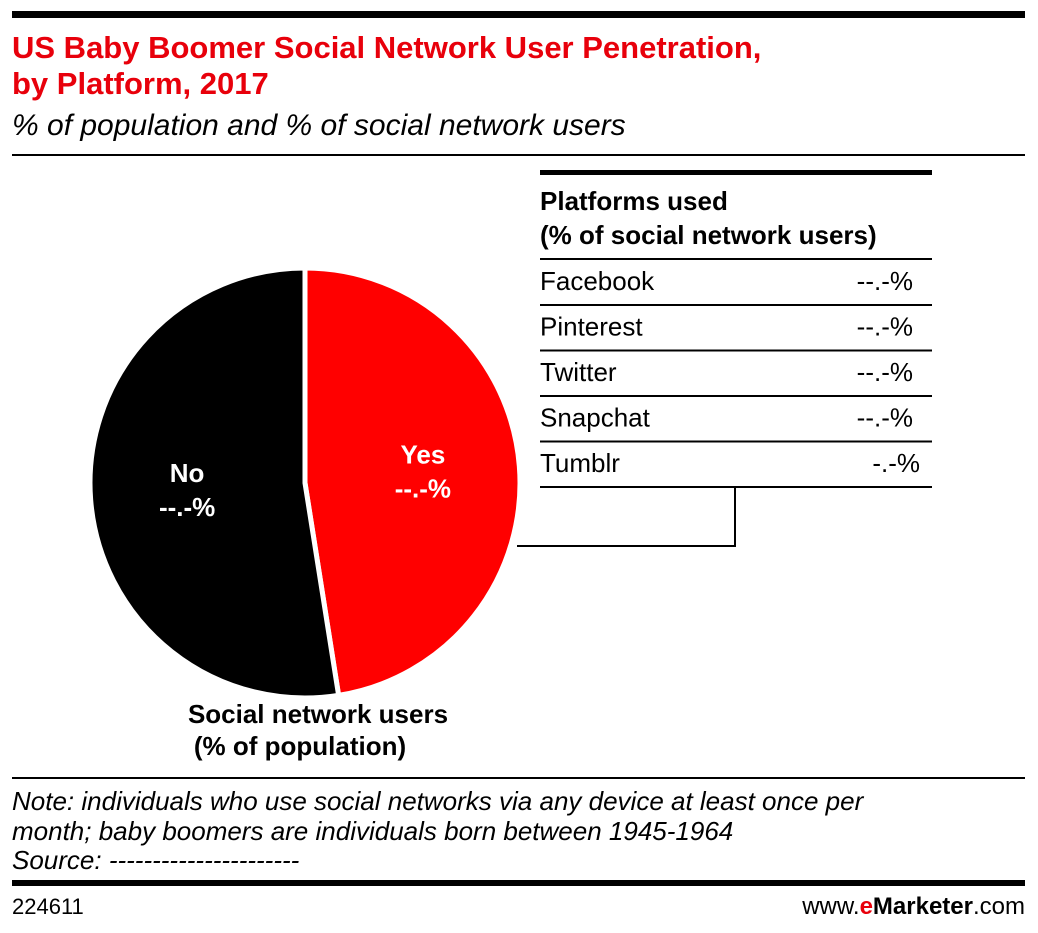 The image size is (1038, 933). Describe the element at coordinates (156, 860) in the screenshot. I see `source: Source: ----------------------` at that location.